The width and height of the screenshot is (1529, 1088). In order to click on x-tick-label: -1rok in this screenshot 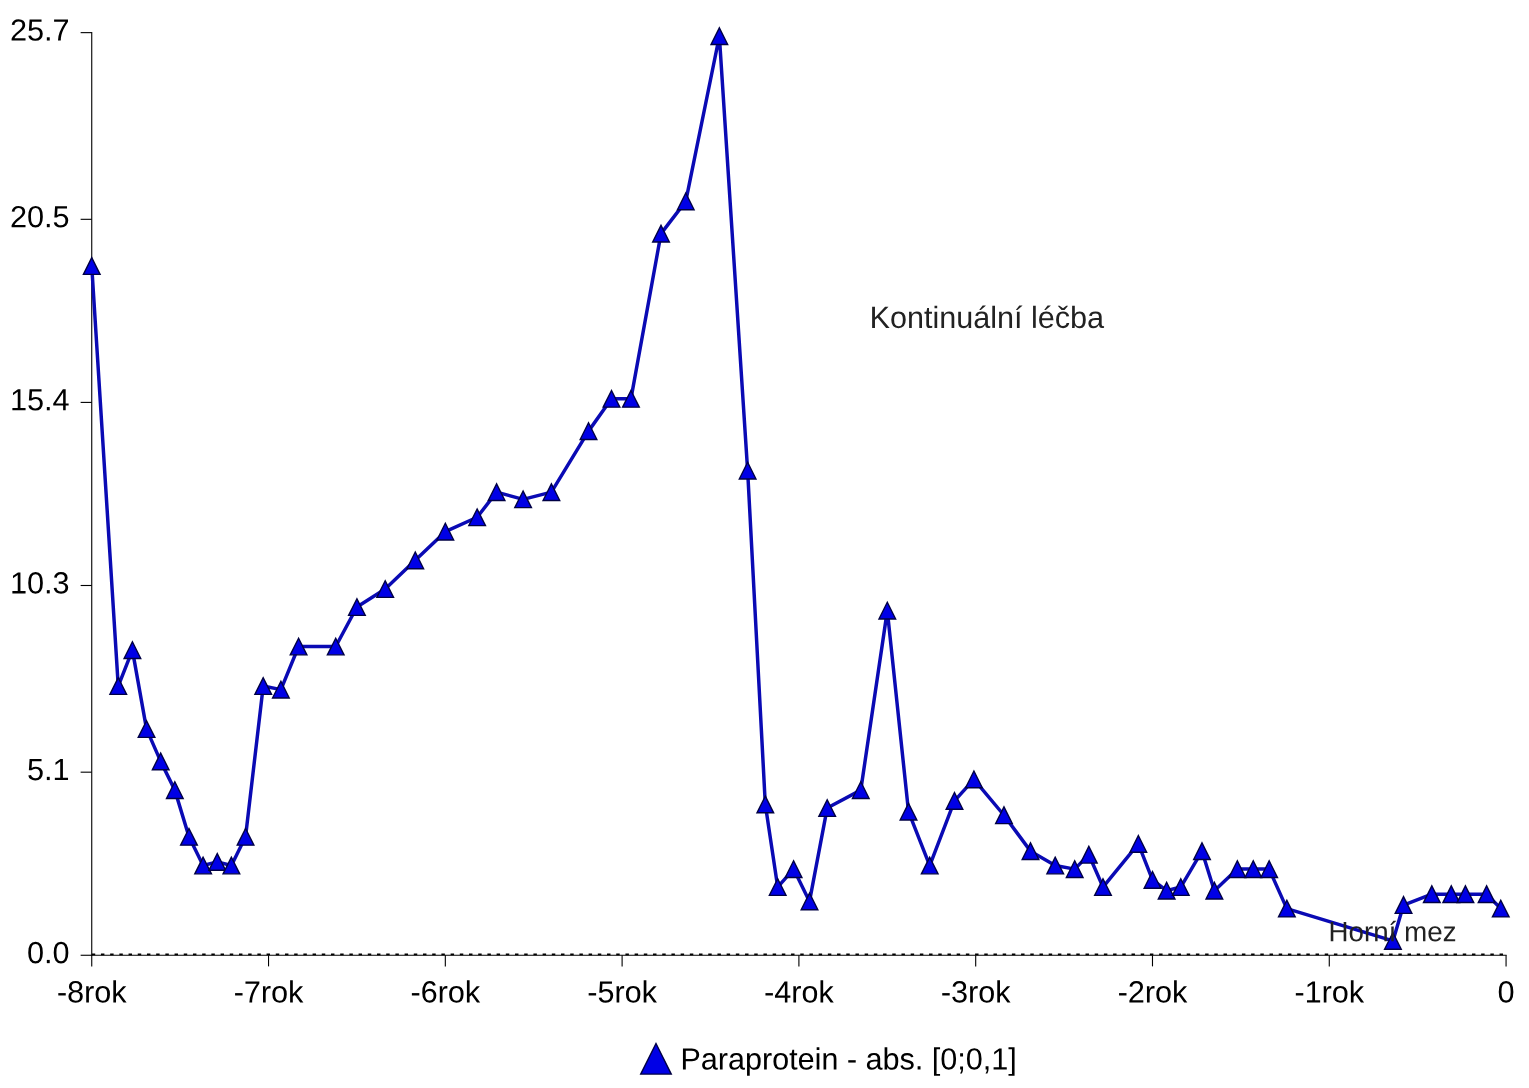, I will do `click(1330, 991)`.